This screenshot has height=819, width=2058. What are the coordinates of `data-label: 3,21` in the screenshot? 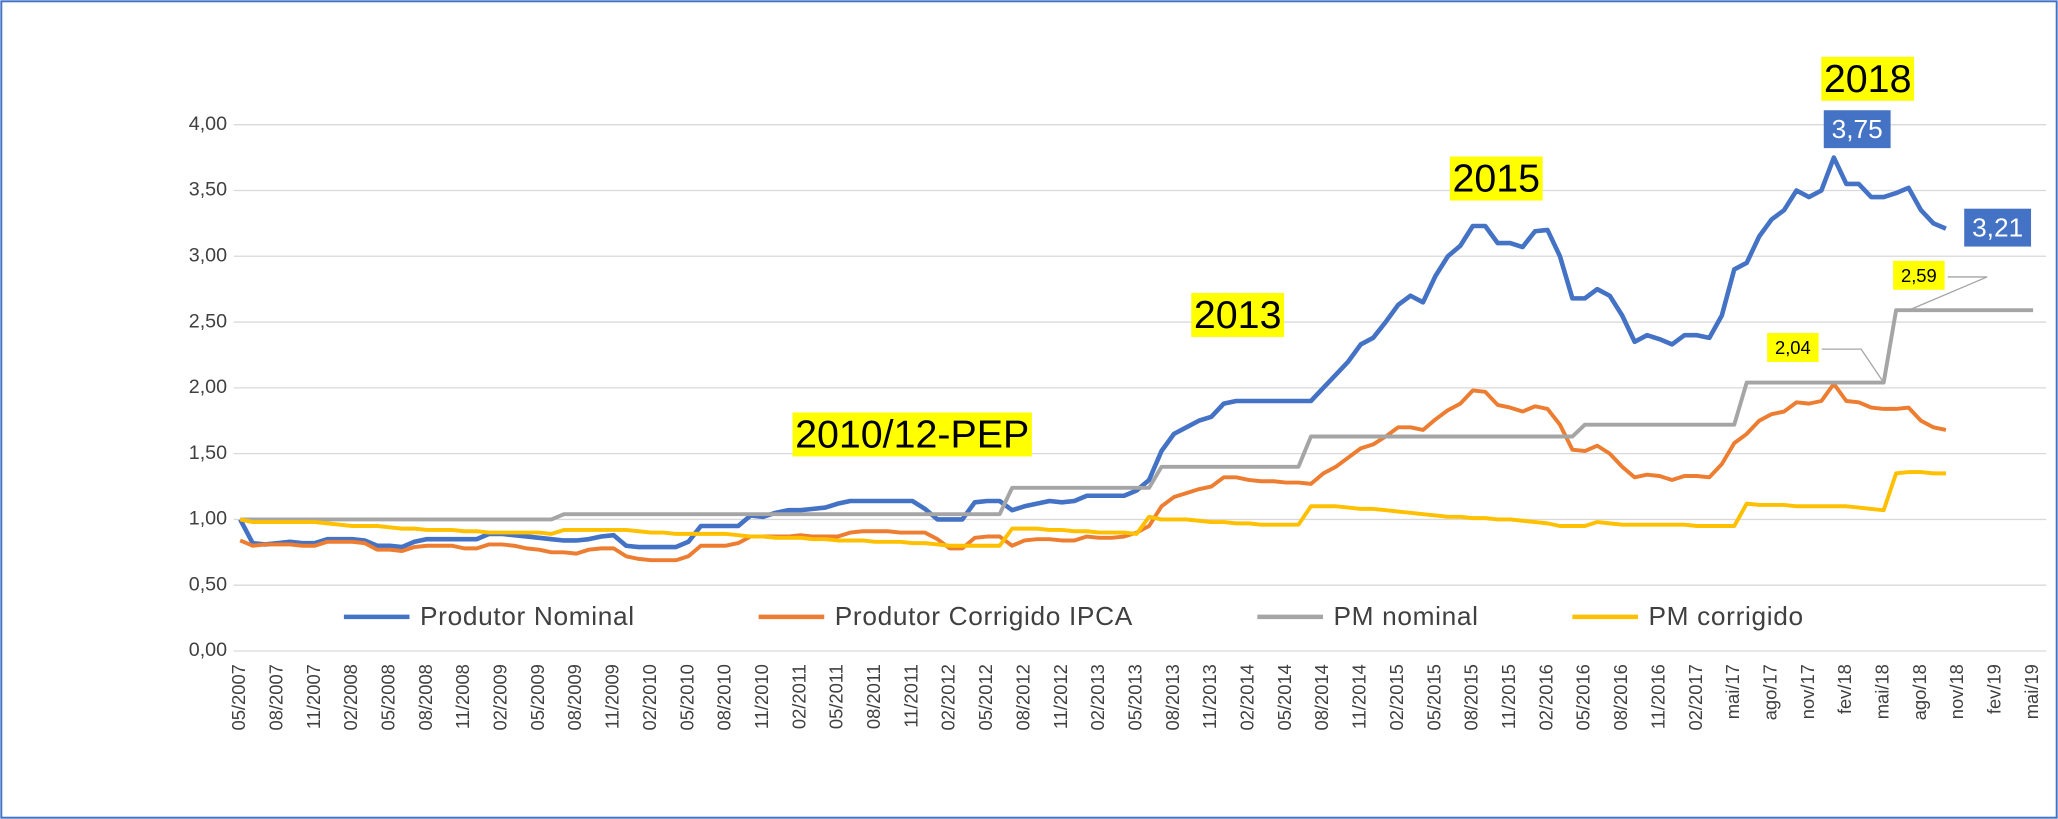 It's located at (1998, 227).